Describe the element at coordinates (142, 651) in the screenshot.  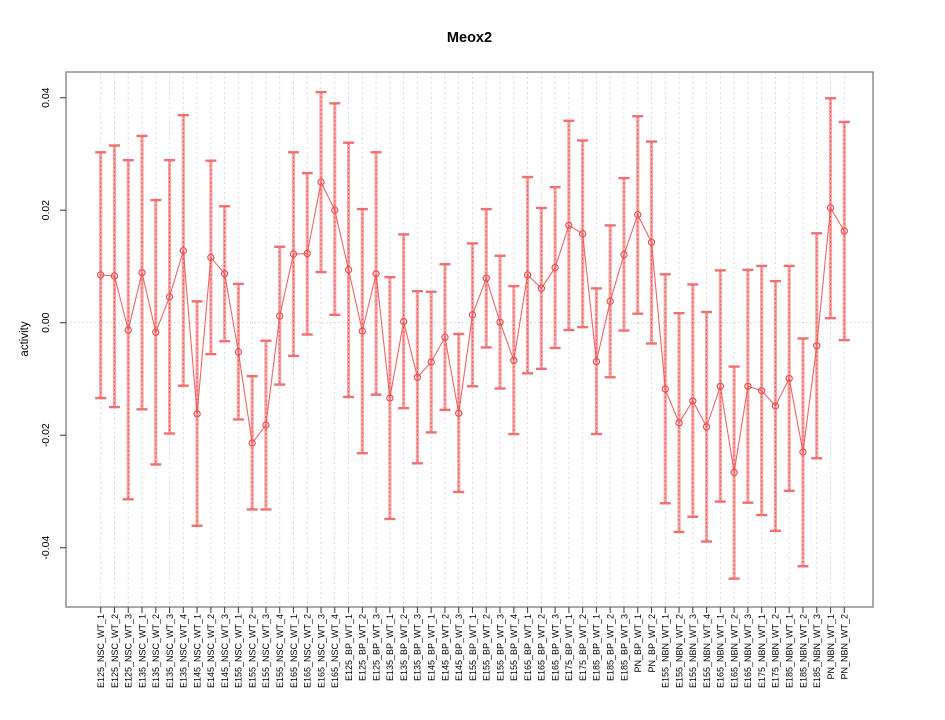
I see `x-tick-label: E135_NSC_WT_1` at that location.